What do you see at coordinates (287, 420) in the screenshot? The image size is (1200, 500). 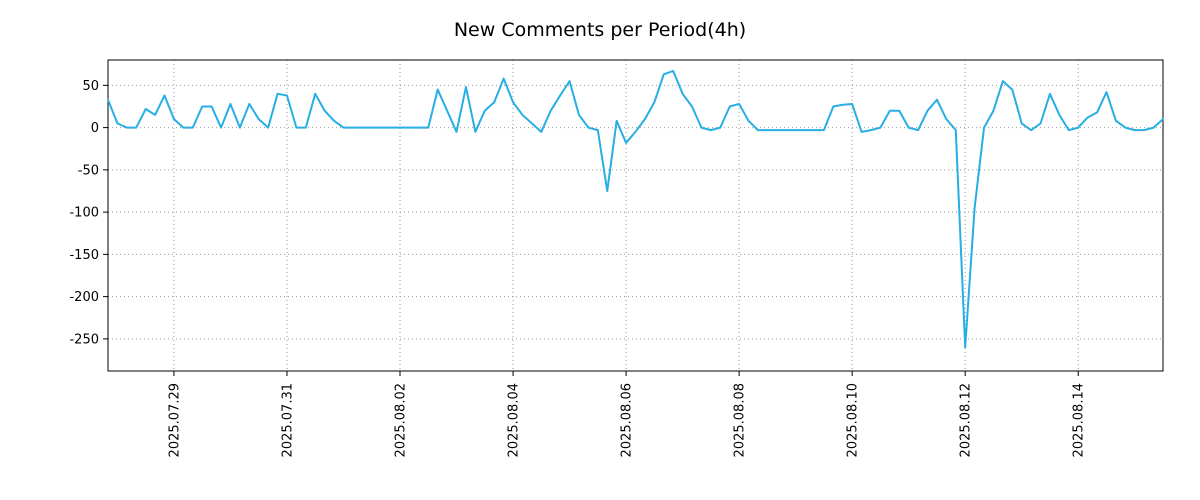 I see `x-tick-label: 2025.07.31` at bounding box center [287, 420].